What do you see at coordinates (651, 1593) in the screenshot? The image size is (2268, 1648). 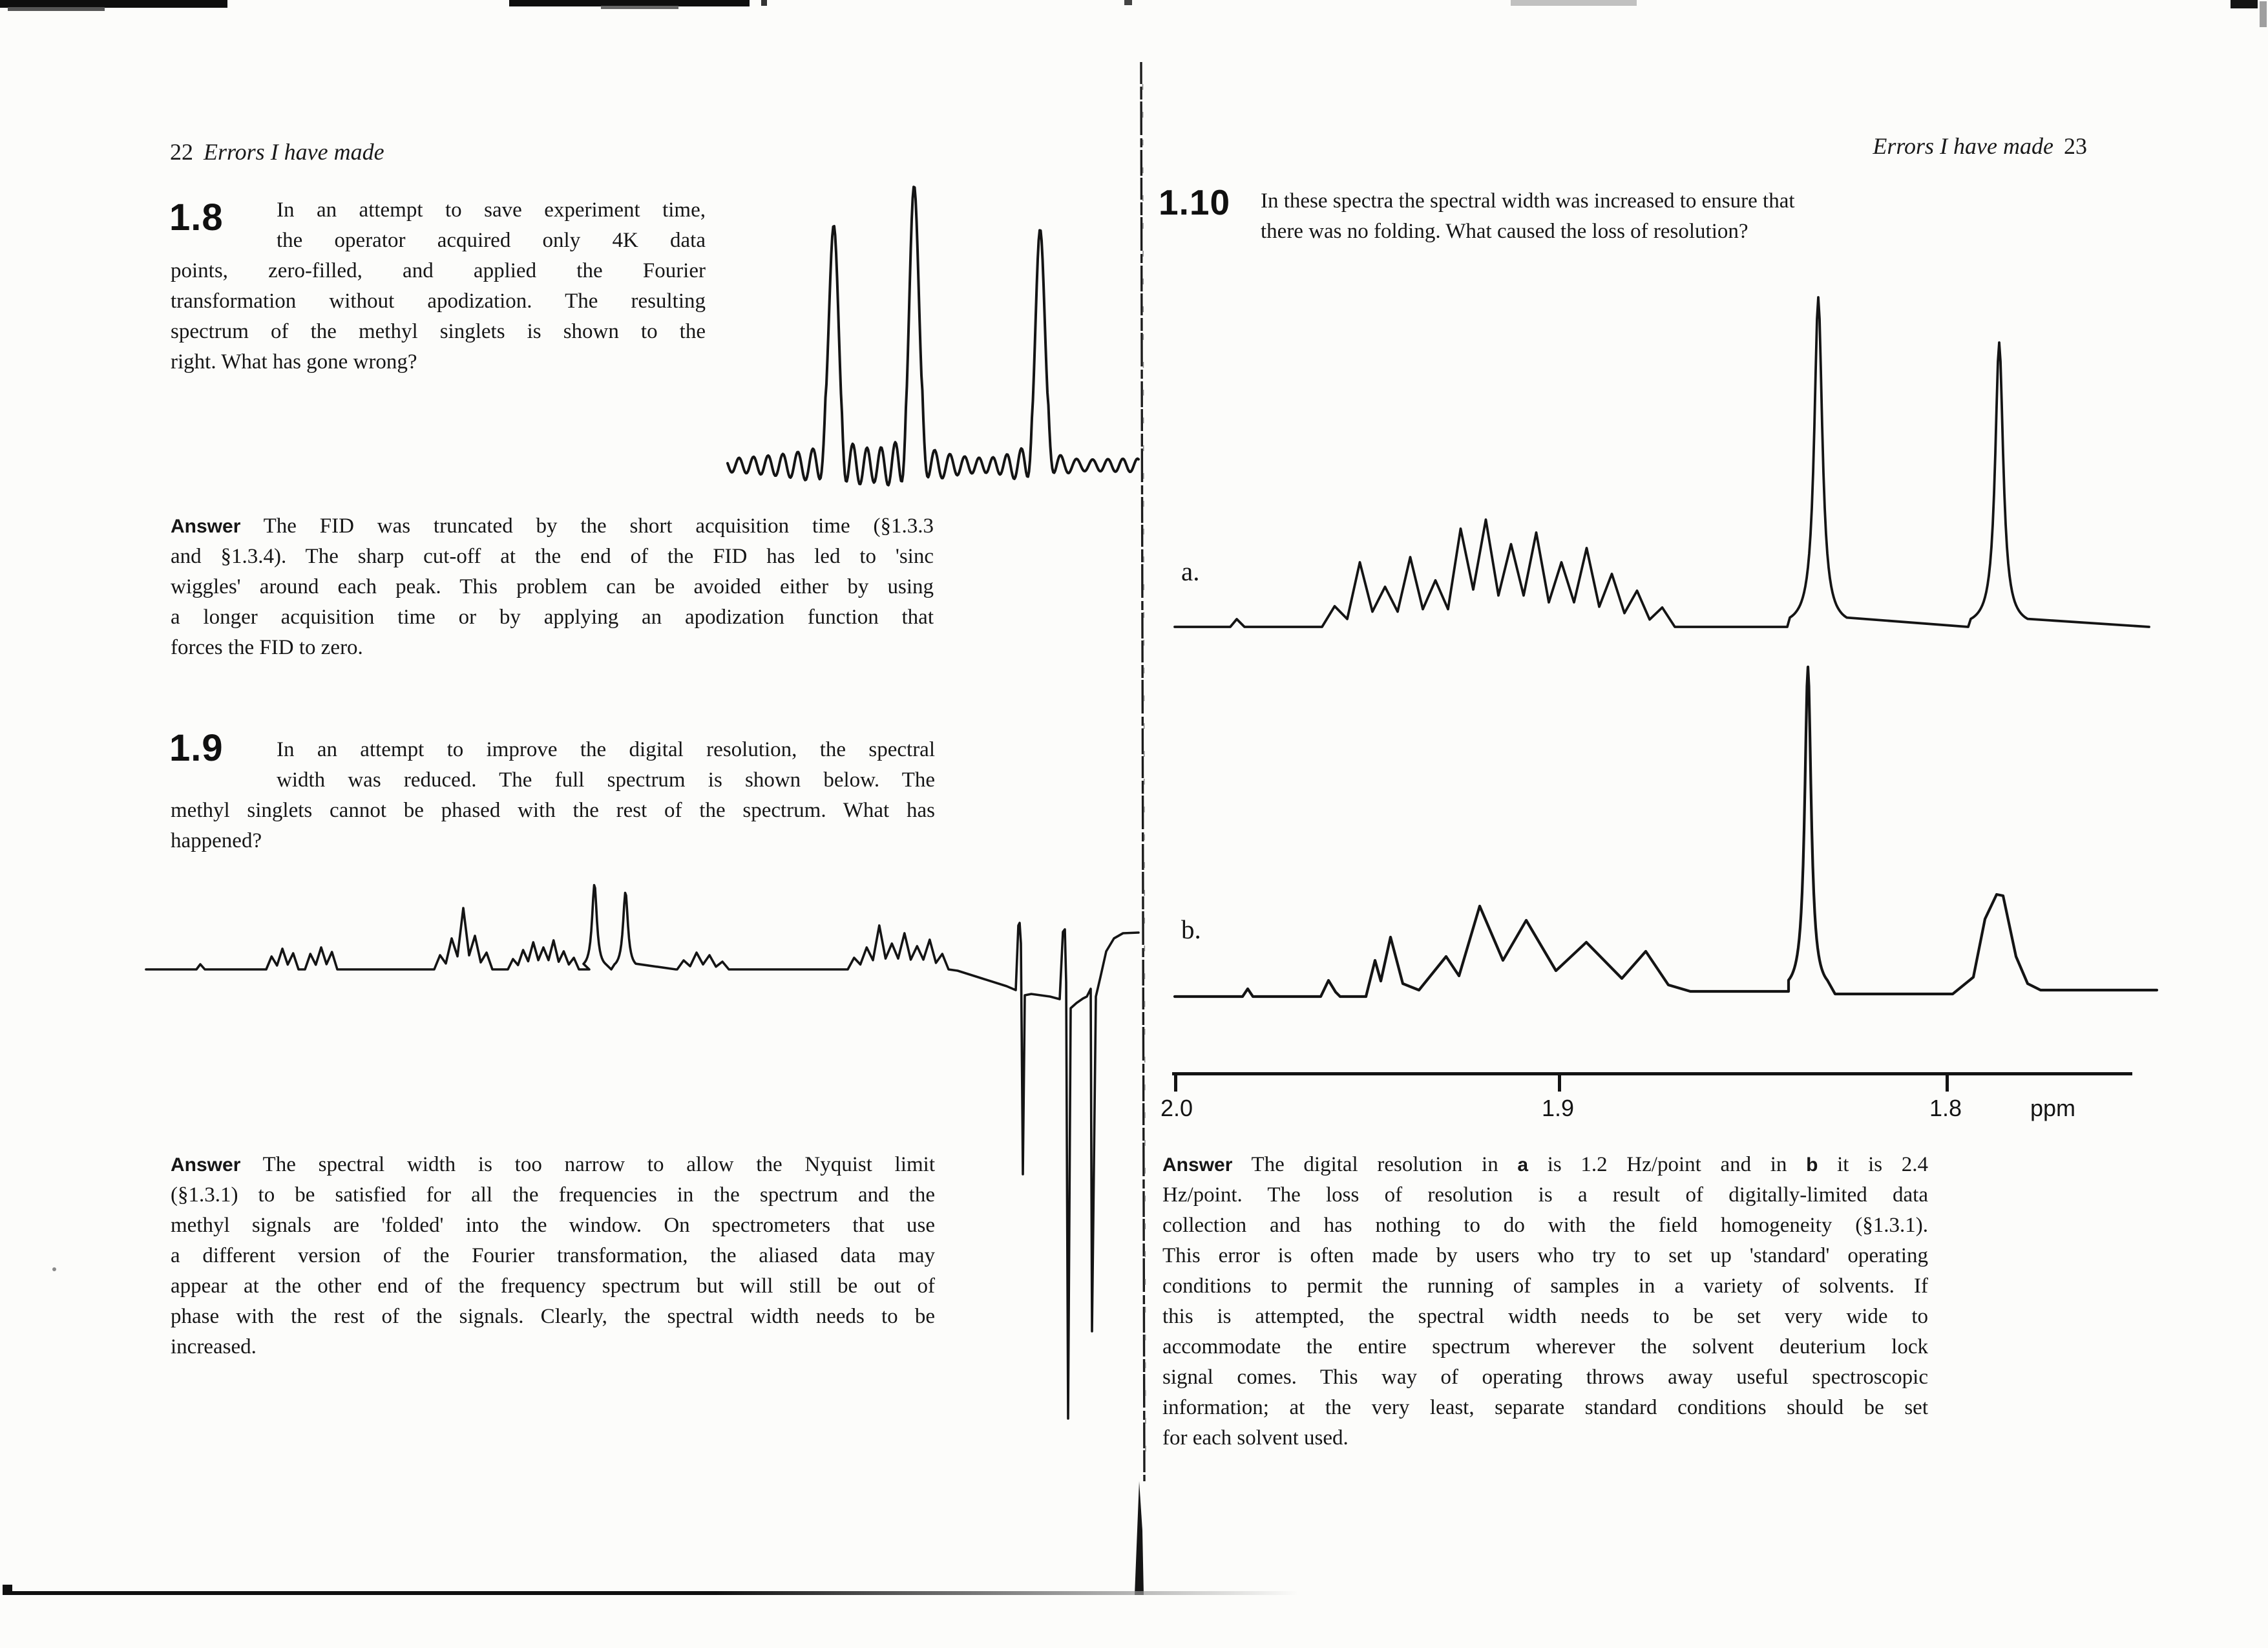 I see `gutter-shadow-line` at bounding box center [651, 1593].